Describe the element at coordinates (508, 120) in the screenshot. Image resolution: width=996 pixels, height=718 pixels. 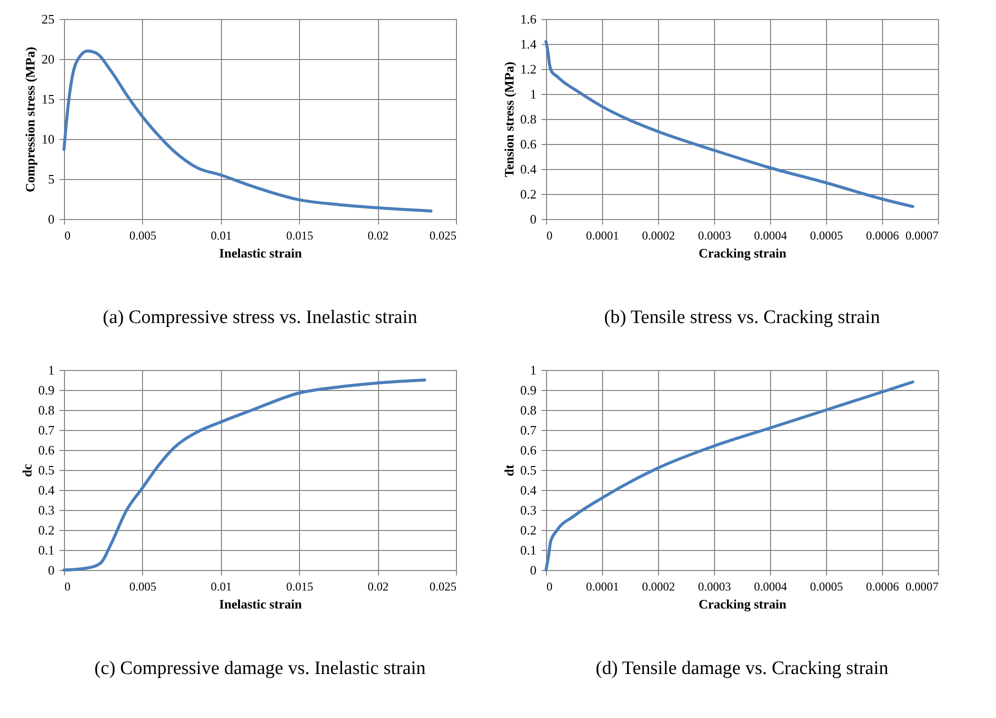
I see `y-axis-title: Tension stress (MPa)` at that location.